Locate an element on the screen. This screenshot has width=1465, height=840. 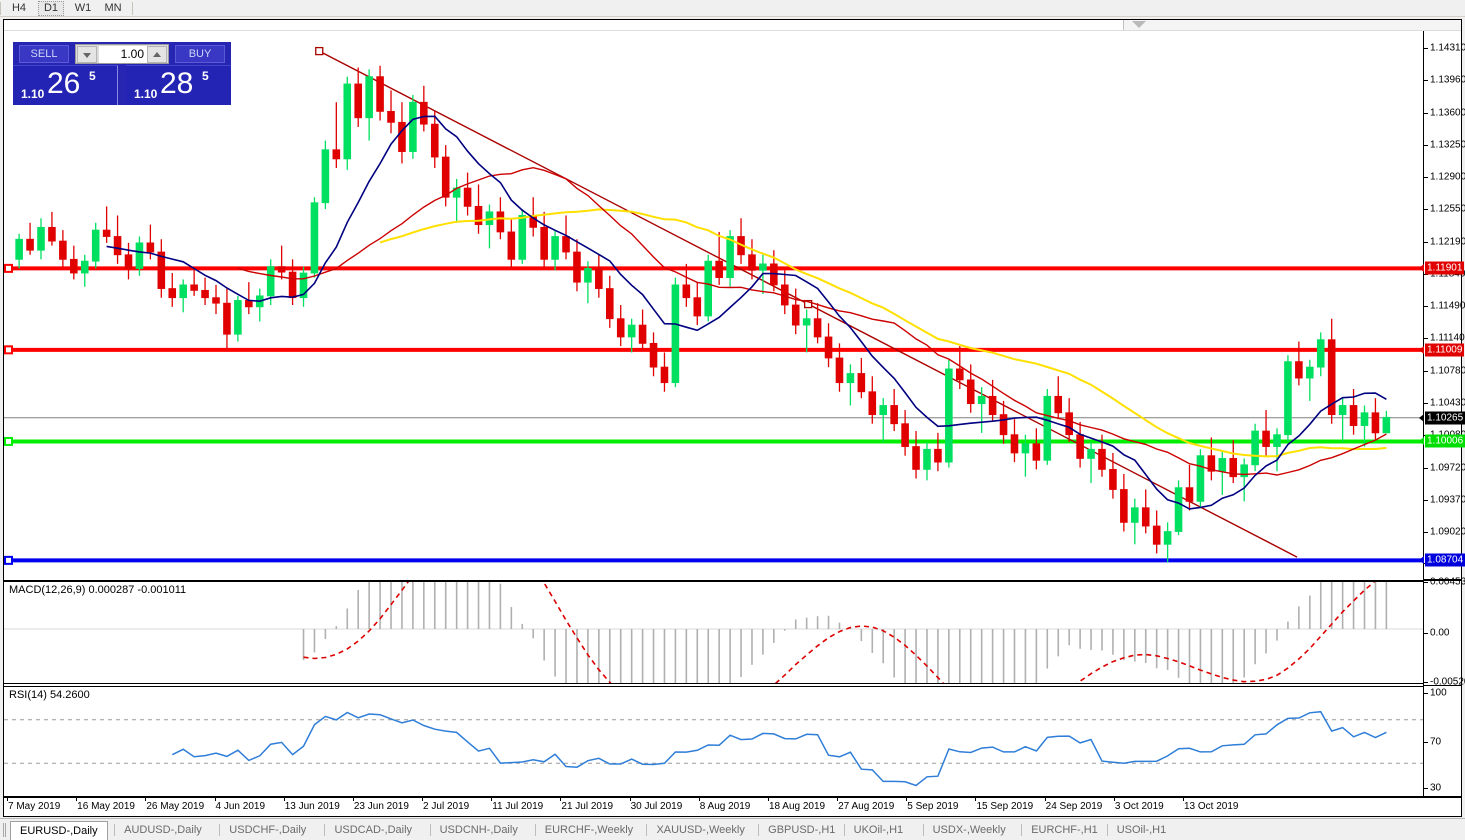
date-tick-label: 8 Aug 2019 is located at coordinates (725, 806).